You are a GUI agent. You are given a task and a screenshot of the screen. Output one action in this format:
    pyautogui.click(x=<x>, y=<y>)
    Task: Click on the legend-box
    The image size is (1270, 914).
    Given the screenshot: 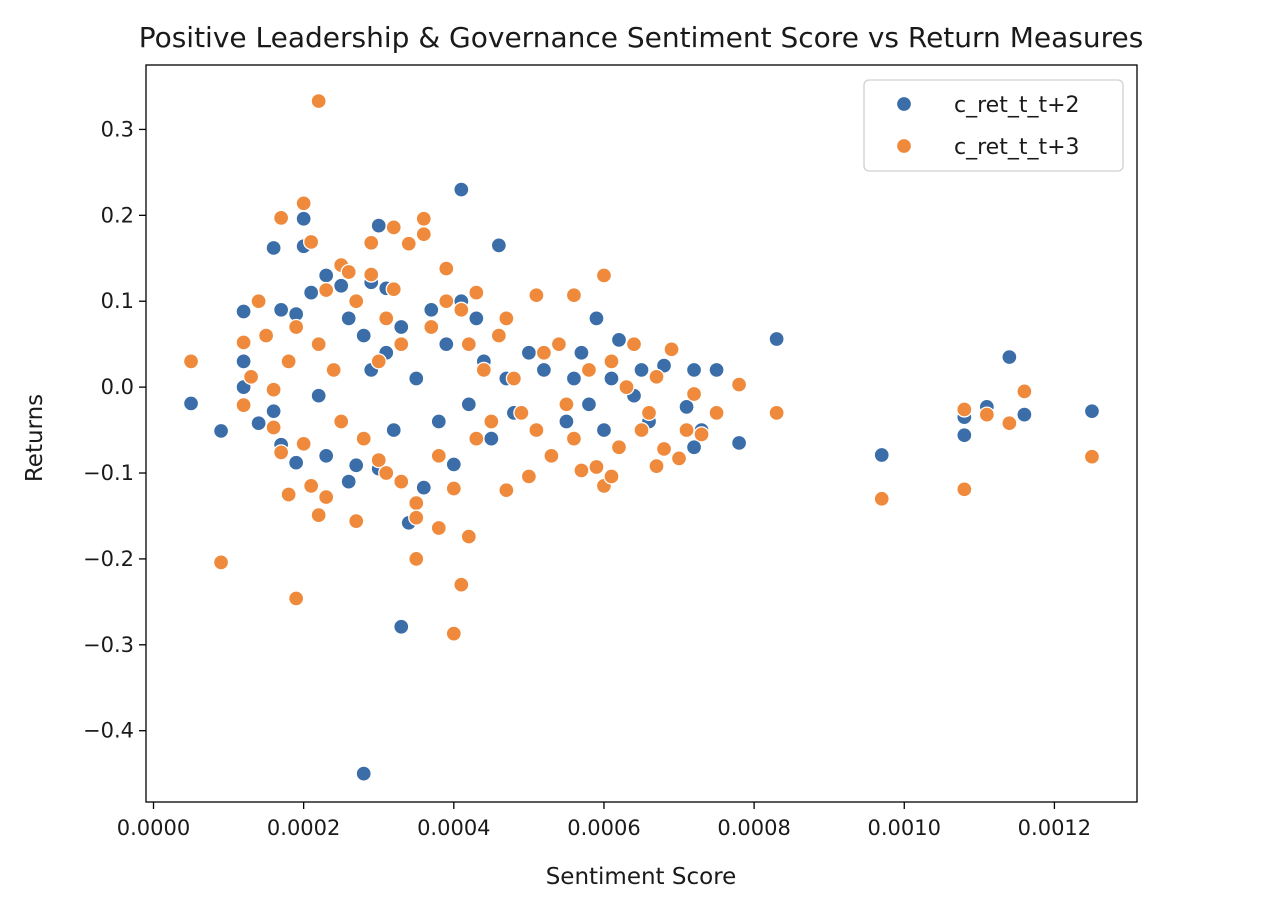 What is the action you would take?
    pyautogui.click(x=993, y=125)
    